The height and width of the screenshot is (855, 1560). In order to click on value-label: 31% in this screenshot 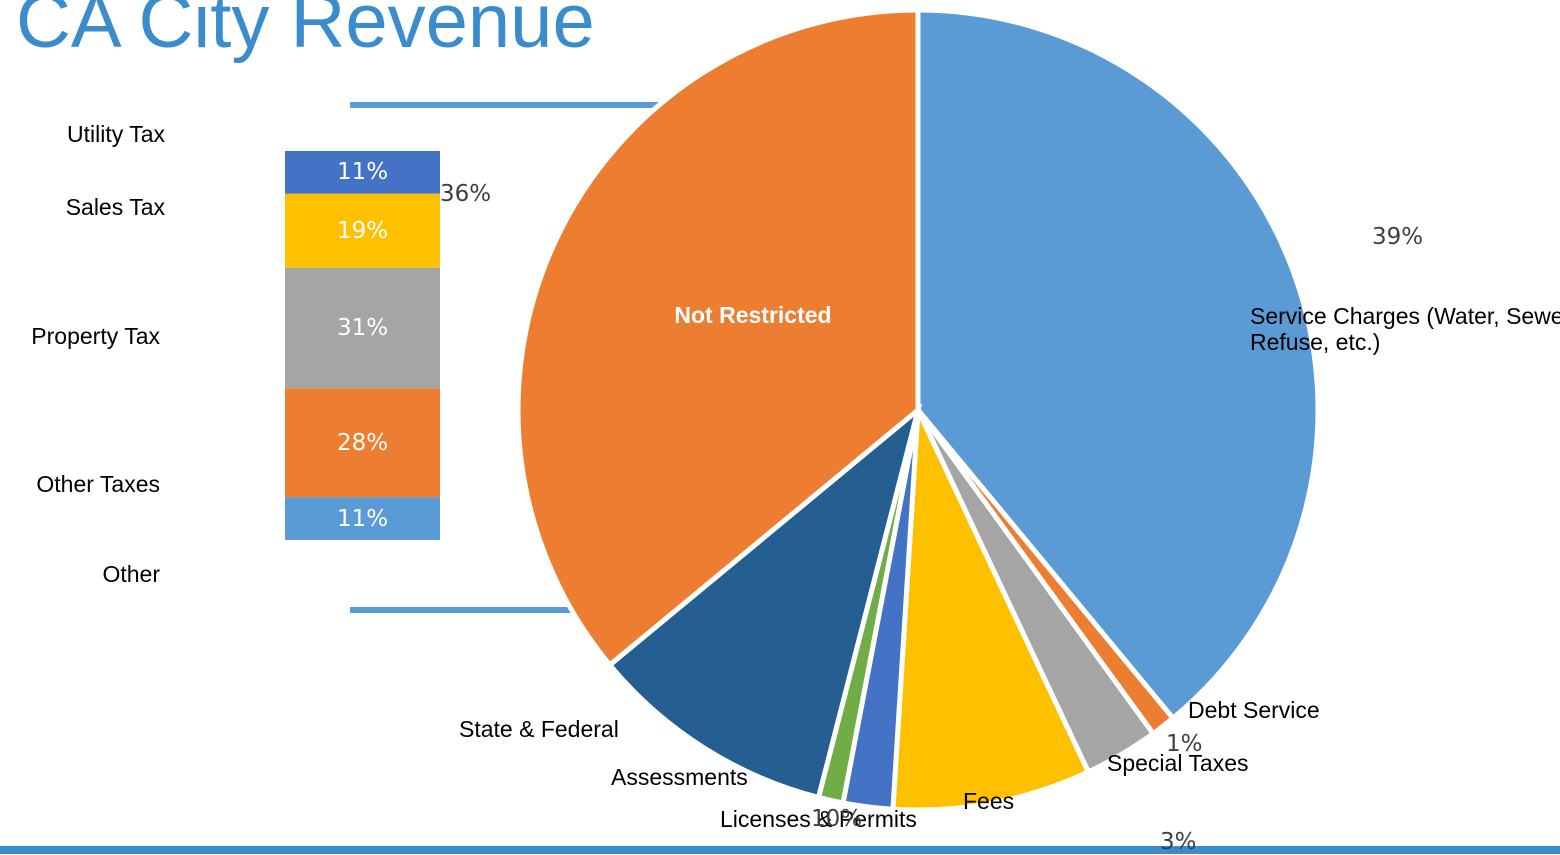, I will do `click(362, 327)`.